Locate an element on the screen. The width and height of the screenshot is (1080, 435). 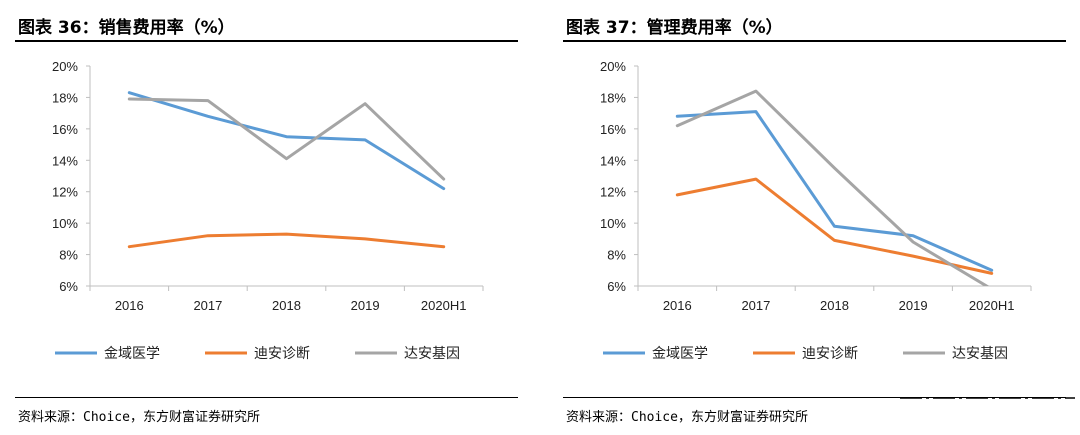
chart-title: 图表 37：管理费用率（%） is located at coordinates (674, 28).